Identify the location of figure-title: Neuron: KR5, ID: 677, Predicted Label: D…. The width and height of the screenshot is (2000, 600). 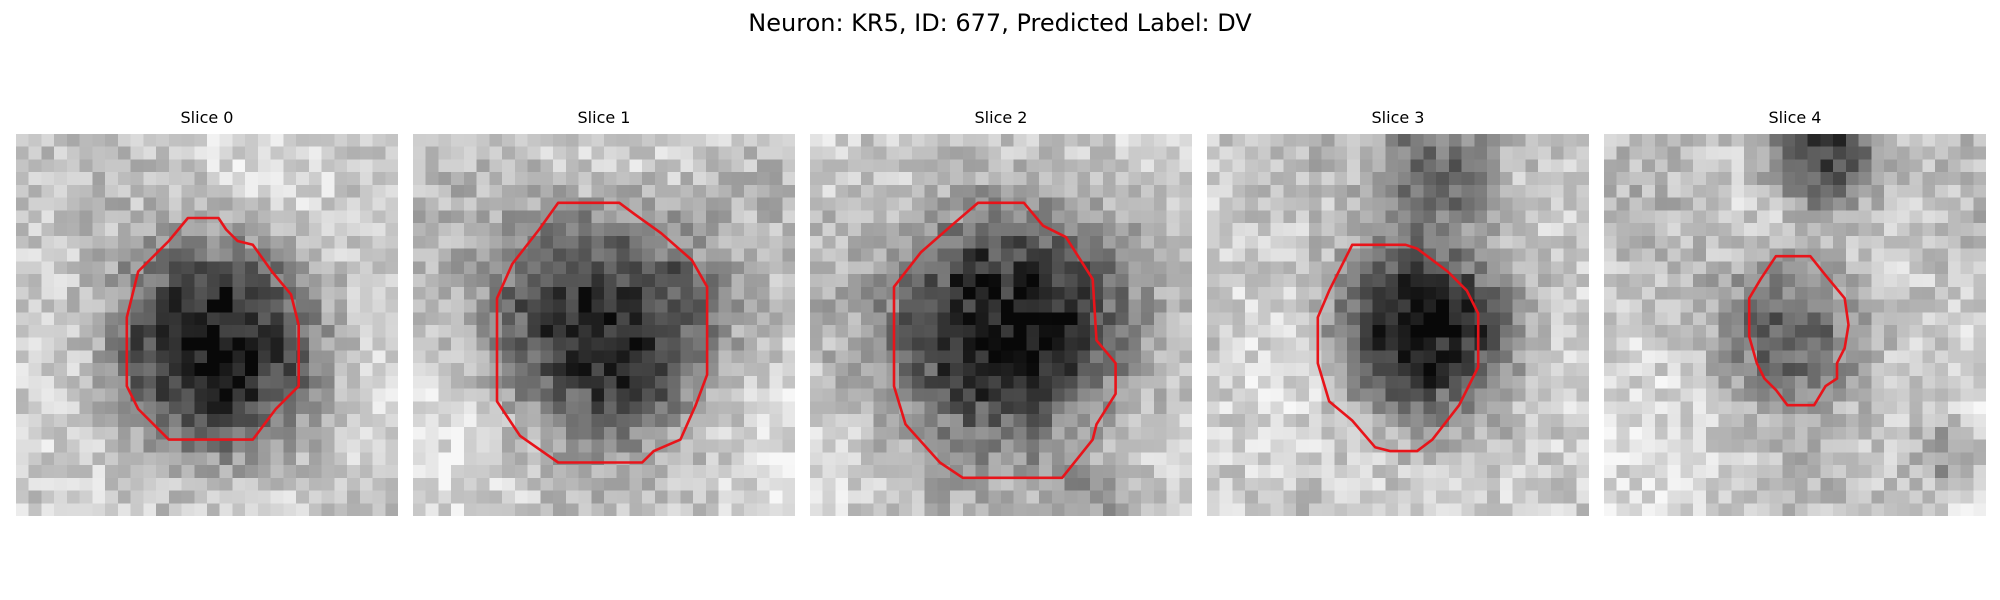
(1000, 23).